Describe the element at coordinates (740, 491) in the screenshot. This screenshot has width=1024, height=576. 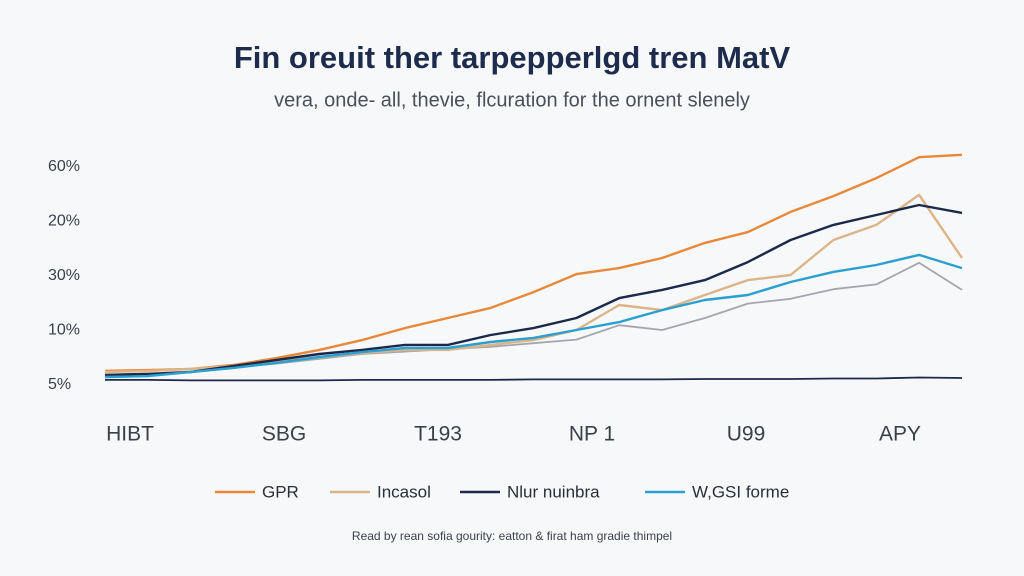
I see `legend-label: W,GSI forme` at that location.